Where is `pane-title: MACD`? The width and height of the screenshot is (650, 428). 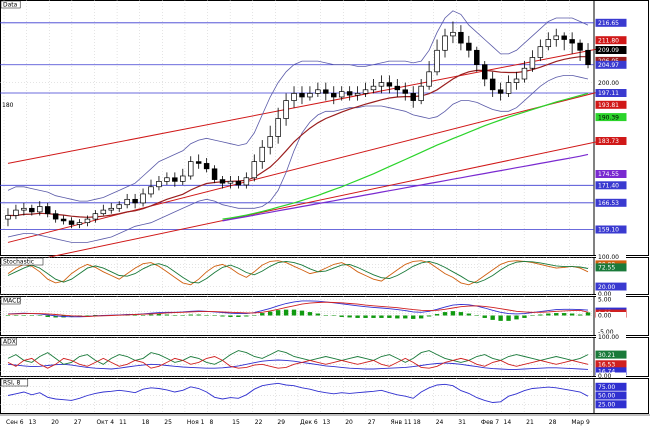 pane-title: MACD is located at coordinates (12, 301).